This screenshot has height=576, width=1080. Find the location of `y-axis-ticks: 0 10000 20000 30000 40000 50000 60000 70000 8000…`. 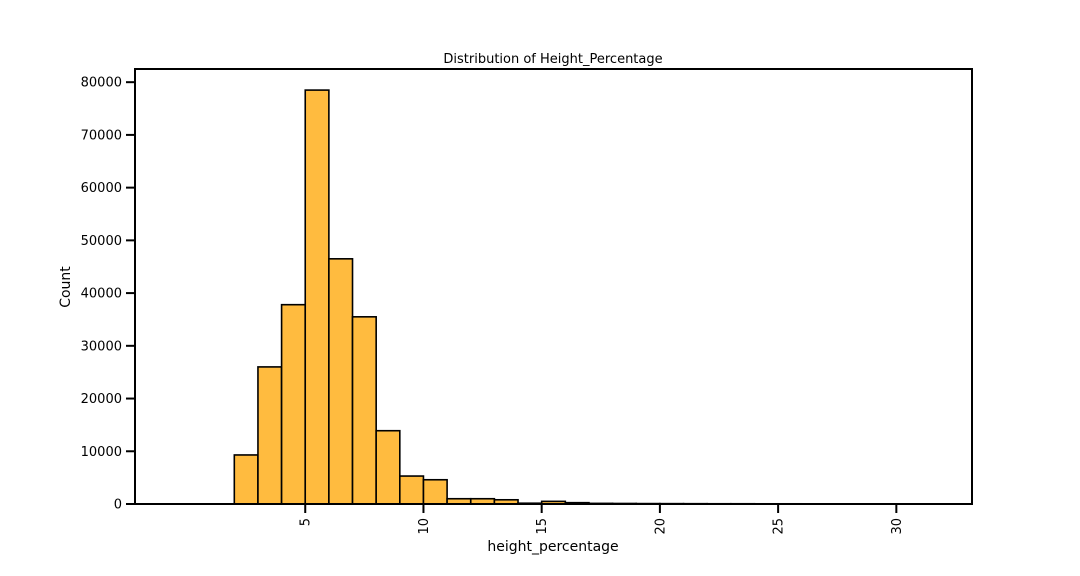

y-axis-ticks: 0 10000 20000 30000 40000 50000 60000 70000 8000… is located at coordinates (108, 294).